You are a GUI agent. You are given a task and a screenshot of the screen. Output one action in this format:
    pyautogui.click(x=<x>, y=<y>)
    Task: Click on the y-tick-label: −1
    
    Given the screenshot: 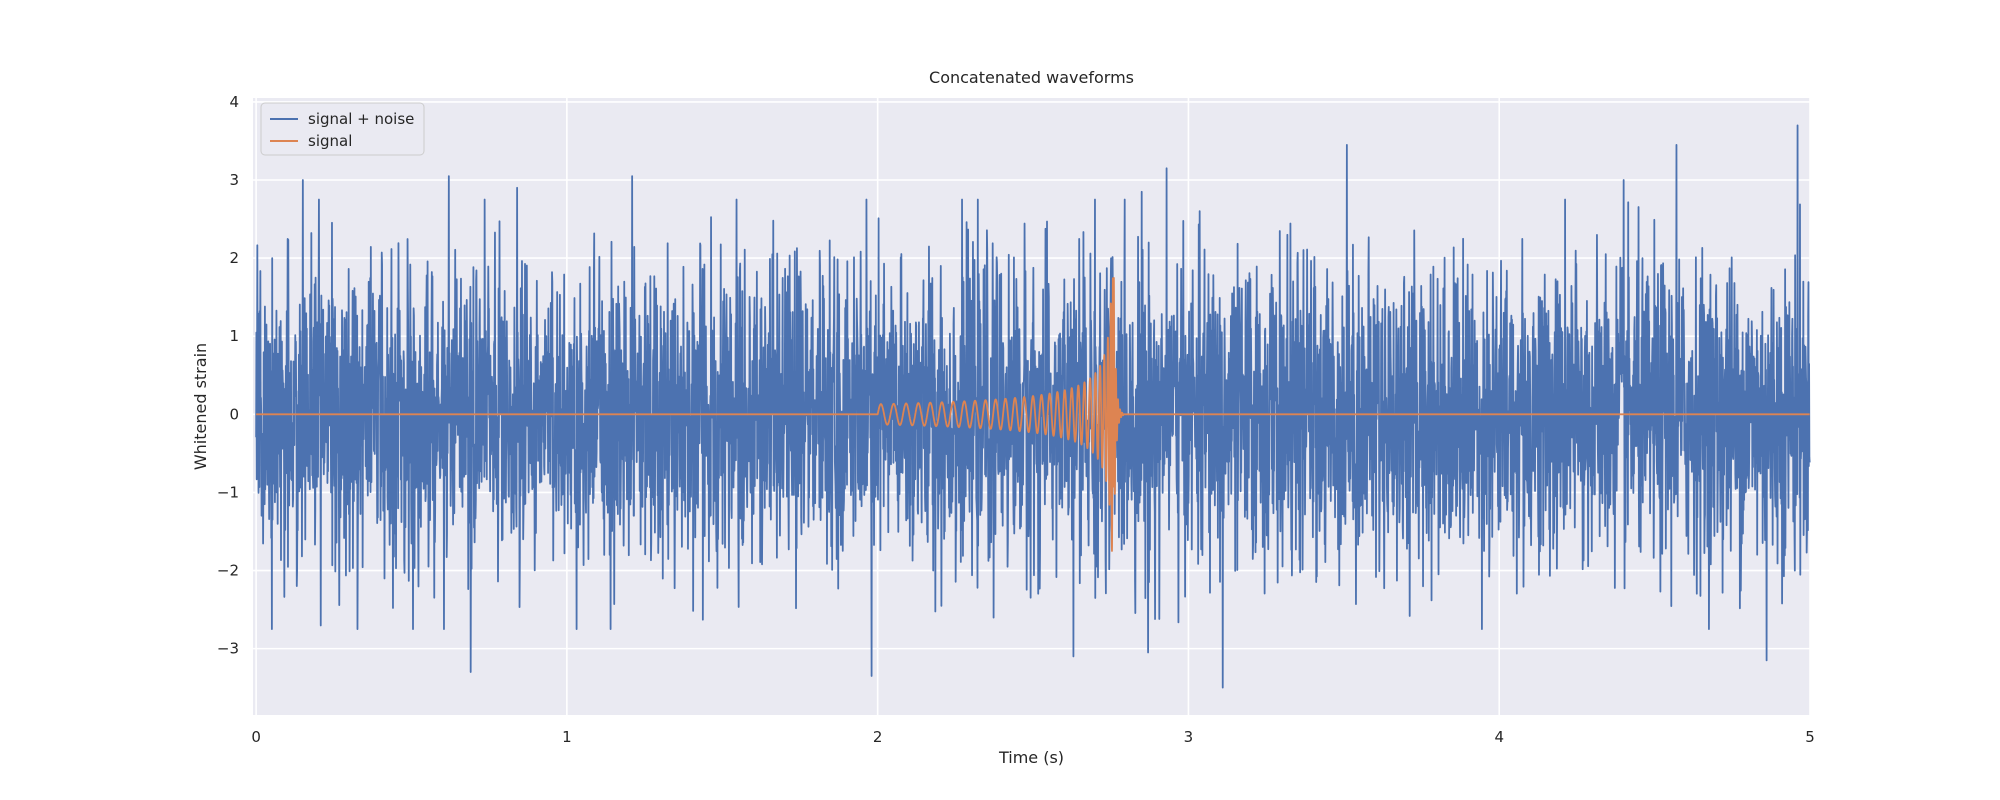 What is the action you would take?
    pyautogui.click(x=228, y=492)
    